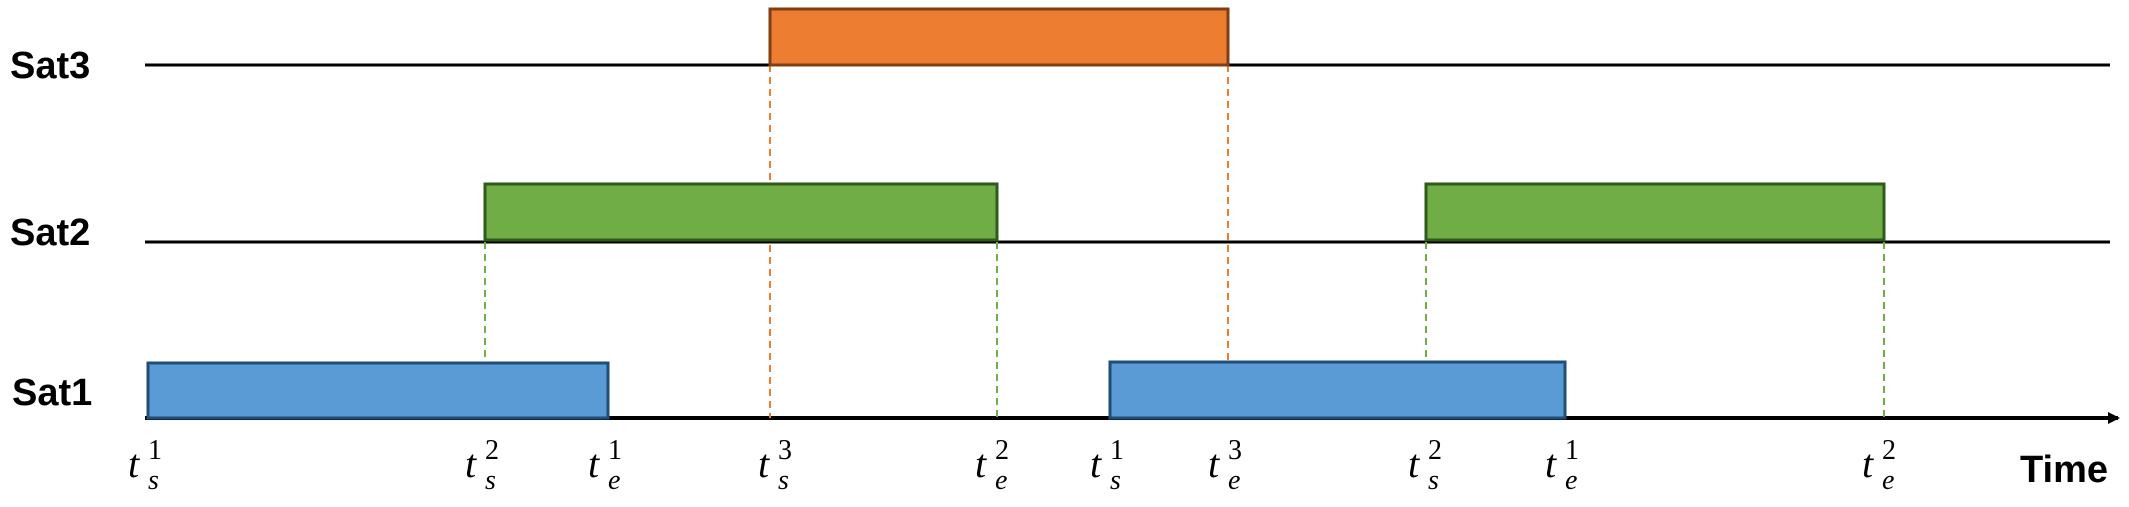 This screenshot has height=507, width=2129. I want to click on sat3-label: Sat3, so click(50, 66).